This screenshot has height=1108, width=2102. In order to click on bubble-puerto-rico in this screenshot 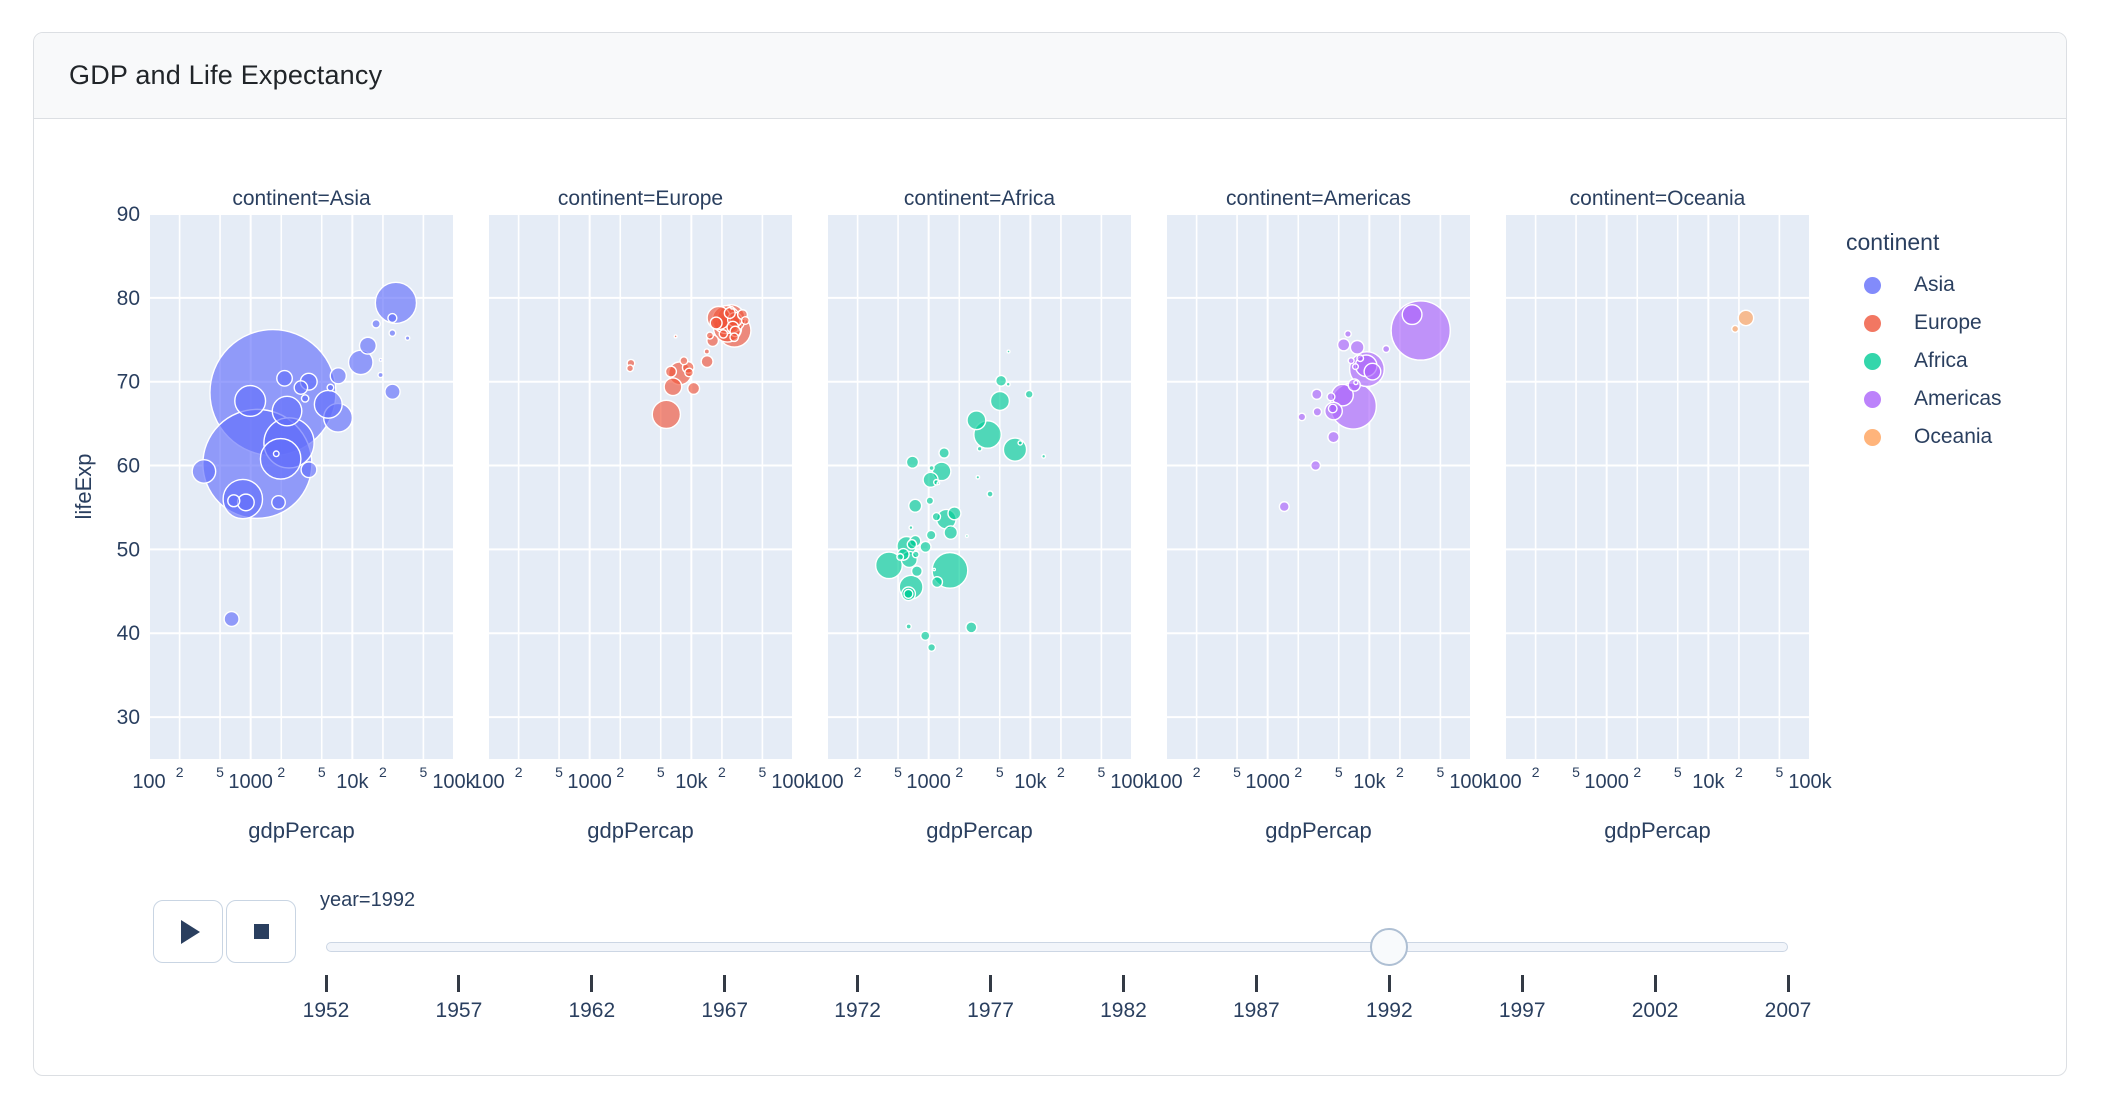, I will do `click(1386, 349)`.